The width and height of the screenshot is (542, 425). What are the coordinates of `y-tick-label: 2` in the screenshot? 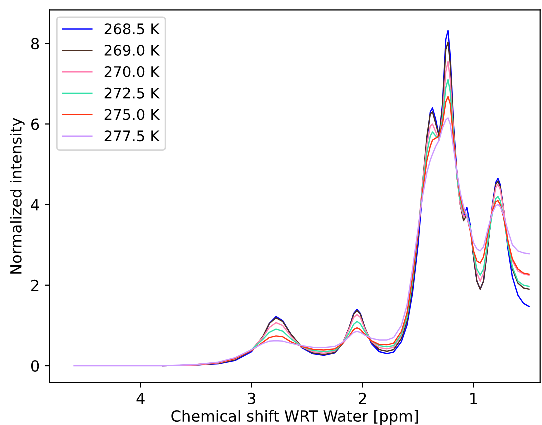 It's located at (35, 286).